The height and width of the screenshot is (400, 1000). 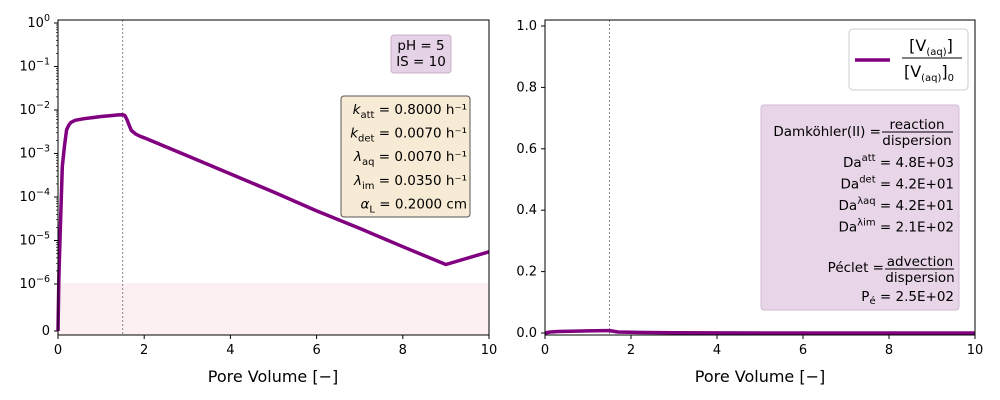 What do you see at coordinates (34, 153) in the screenshot?
I see `left-ytick-label: 10⁻³` at bounding box center [34, 153].